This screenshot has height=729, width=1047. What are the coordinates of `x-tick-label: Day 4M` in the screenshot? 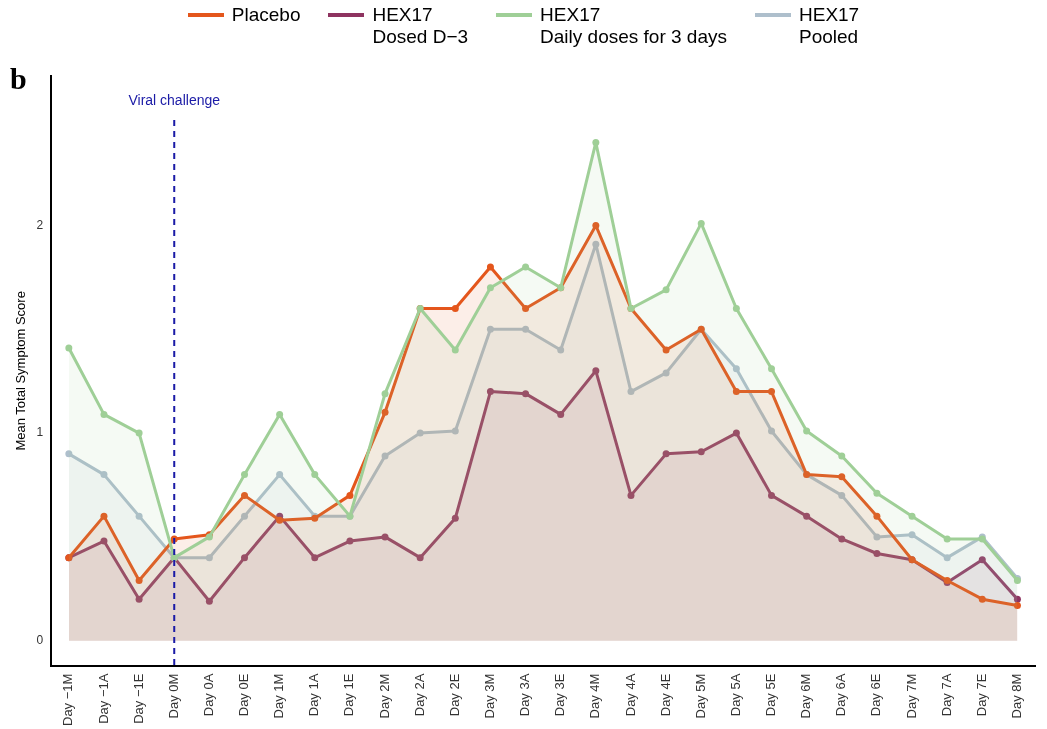 It's located at (595, 696).